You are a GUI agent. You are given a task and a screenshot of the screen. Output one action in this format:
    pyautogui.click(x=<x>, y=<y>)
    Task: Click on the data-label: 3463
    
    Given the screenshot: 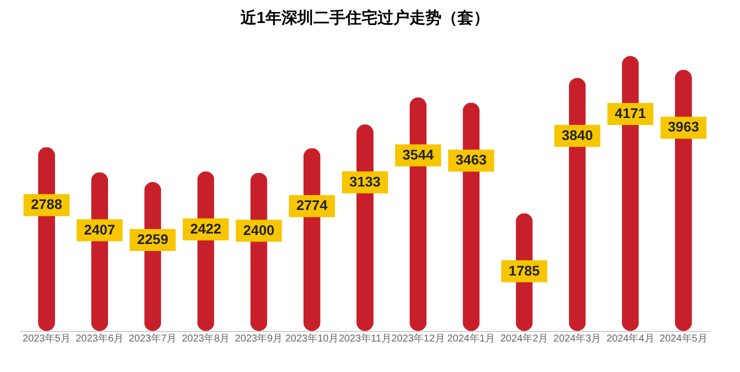 What is the action you would take?
    pyautogui.click(x=471, y=160)
    